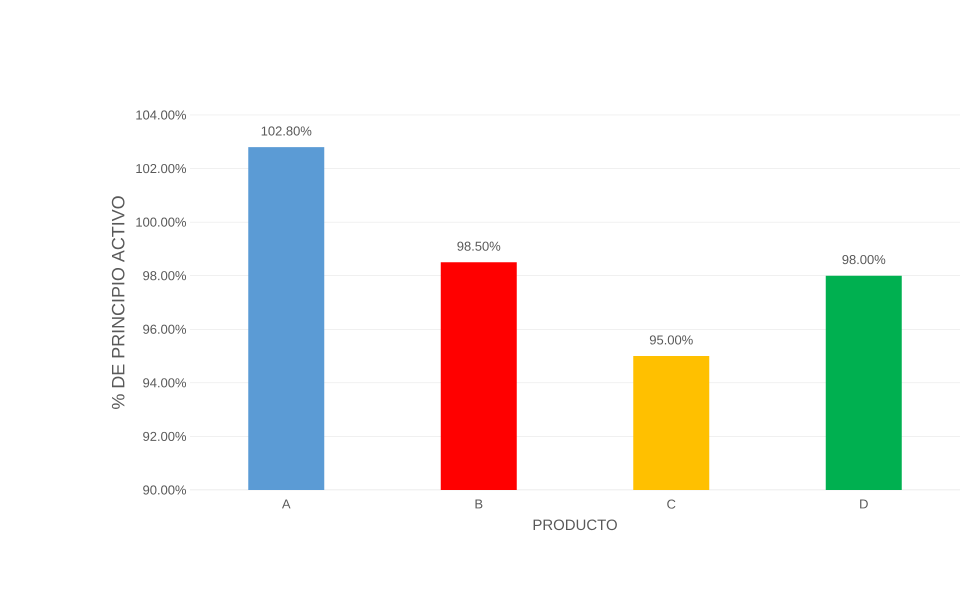 The height and width of the screenshot is (603, 973). Describe the element at coordinates (161, 115) in the screenshot. I see `y-tick-label: 104.00%` at that location.